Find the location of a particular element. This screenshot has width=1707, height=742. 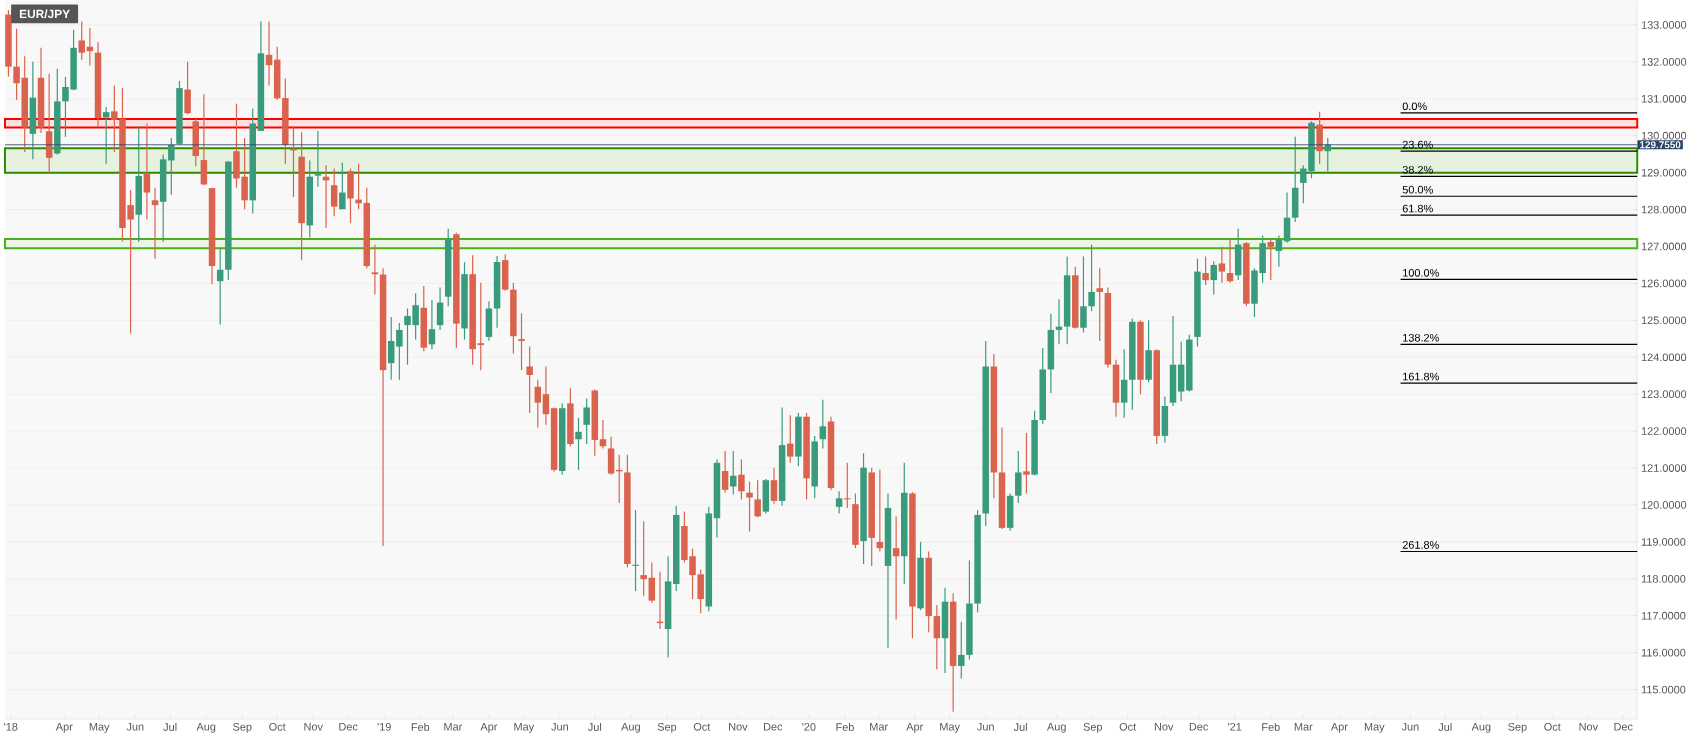

x-tick-label: '20 is located at coordinates (809, 726).